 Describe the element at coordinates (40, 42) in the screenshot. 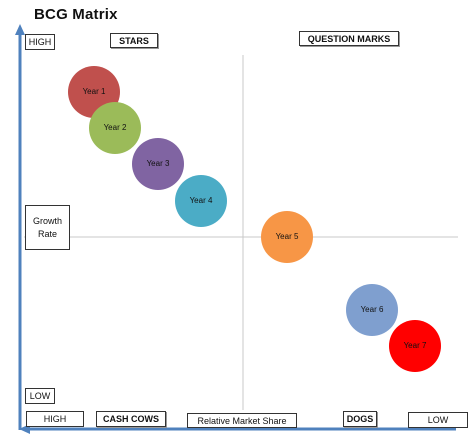

I see `y-axis-high-label: HIGH` at that location.